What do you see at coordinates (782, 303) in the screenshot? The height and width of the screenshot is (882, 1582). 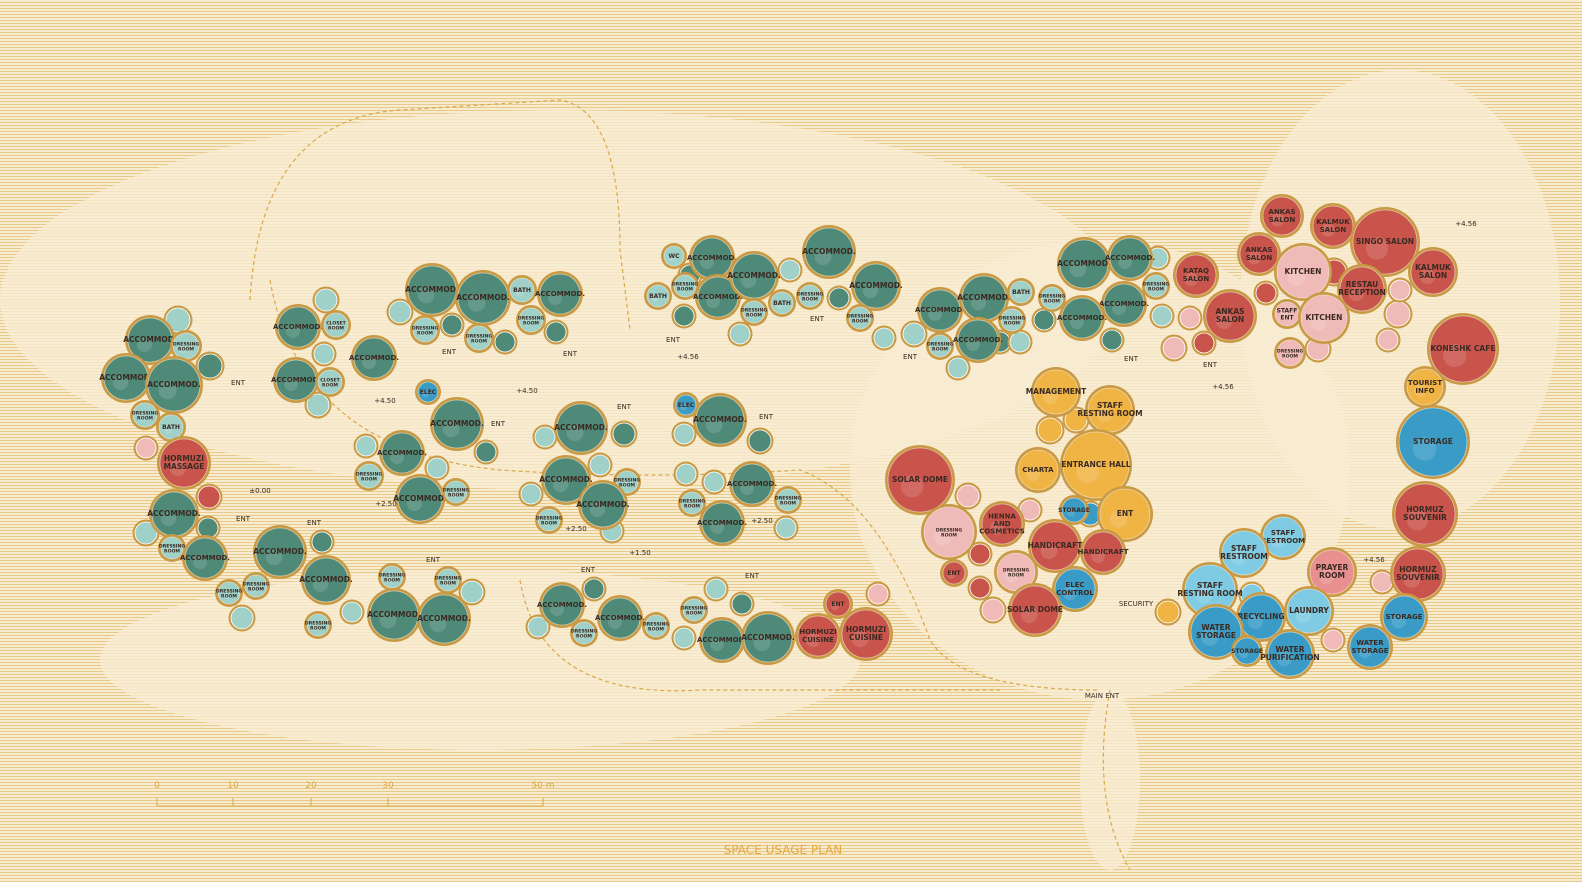 I see `room-label: BATH` at bounding box center [782, 303].